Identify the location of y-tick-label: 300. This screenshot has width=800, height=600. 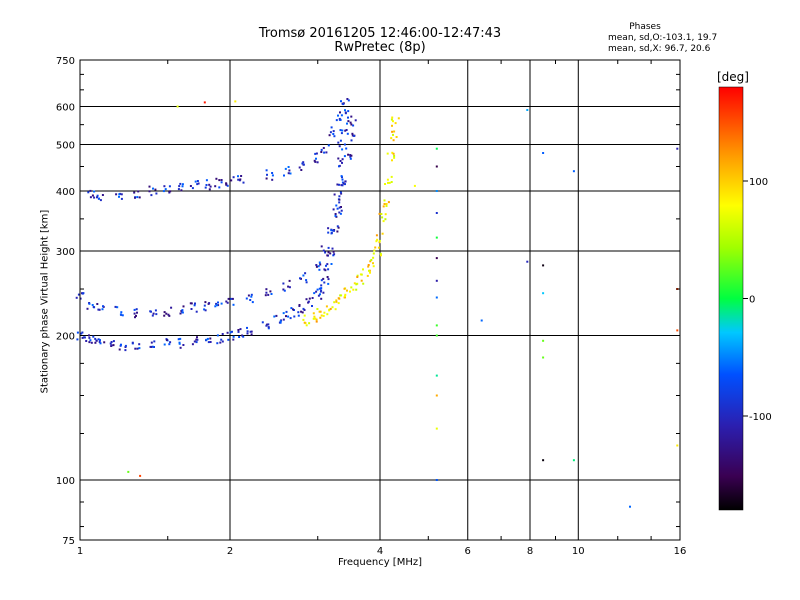
(65, 252).